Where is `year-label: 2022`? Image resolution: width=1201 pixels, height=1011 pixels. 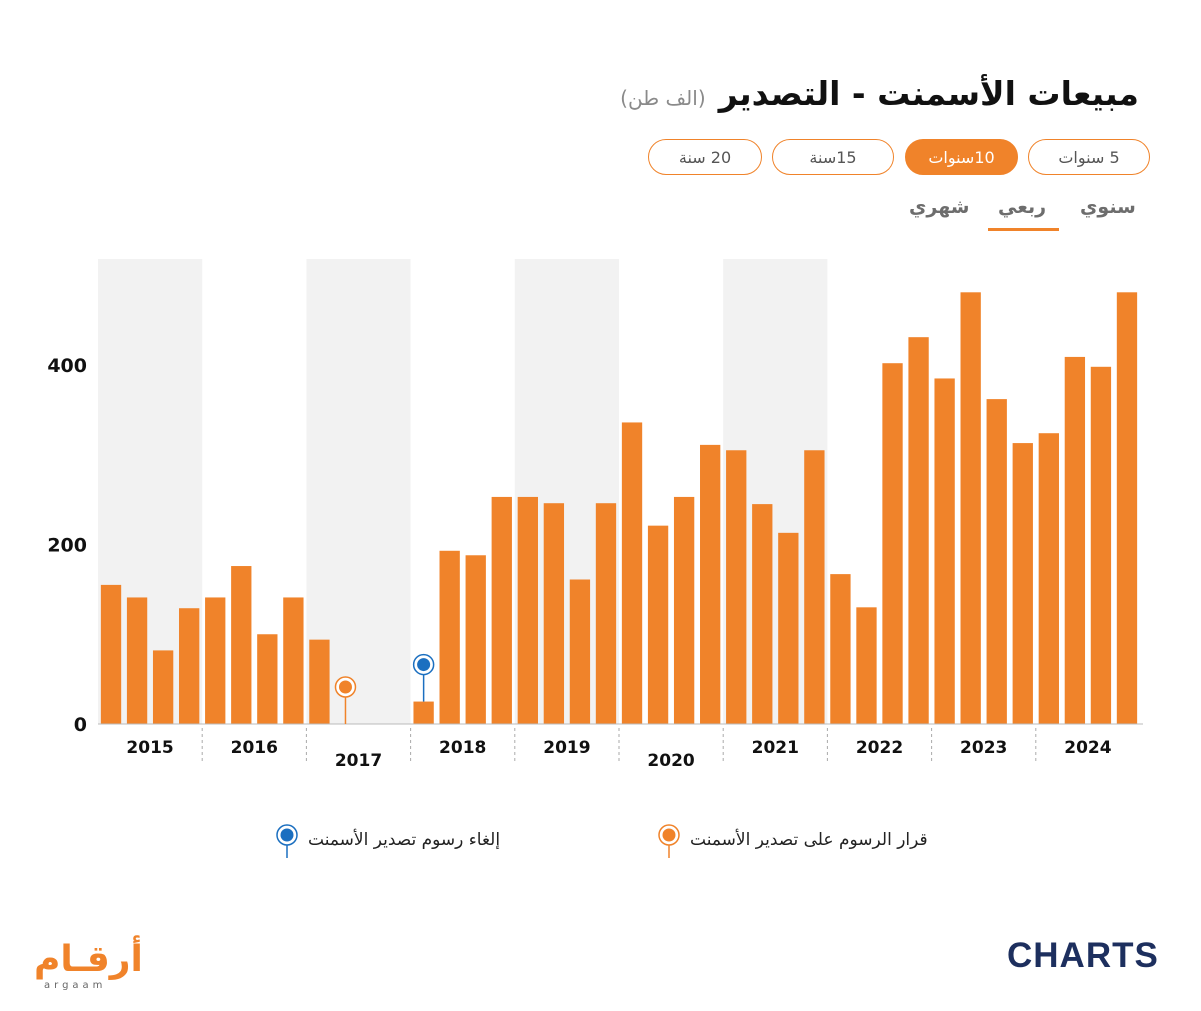 year-label: 2022 is located at coordinates (879, 748).